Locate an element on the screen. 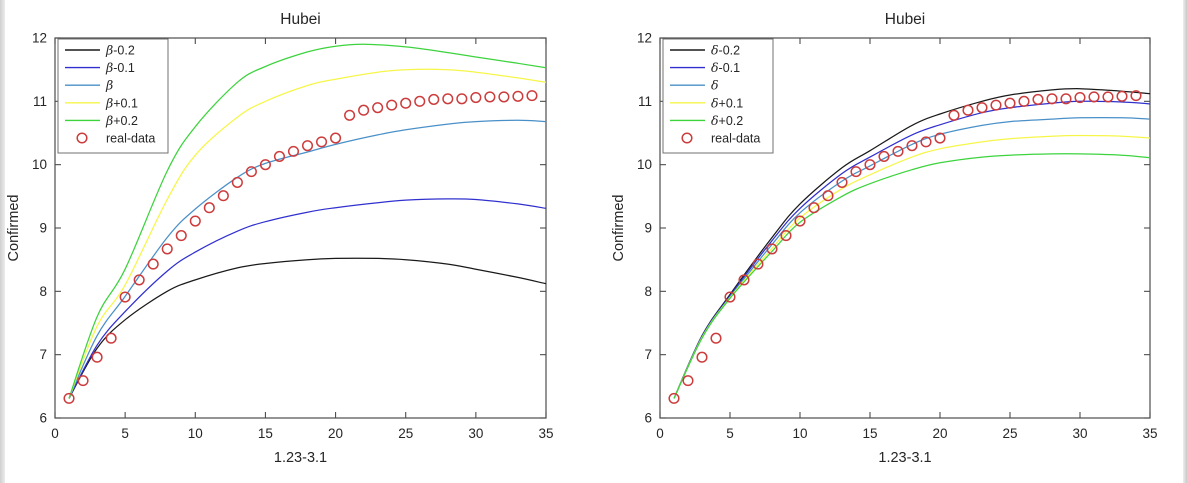 This screenshot has width=1187, height=483. legend-label: β is located at coordinates (109, 85).